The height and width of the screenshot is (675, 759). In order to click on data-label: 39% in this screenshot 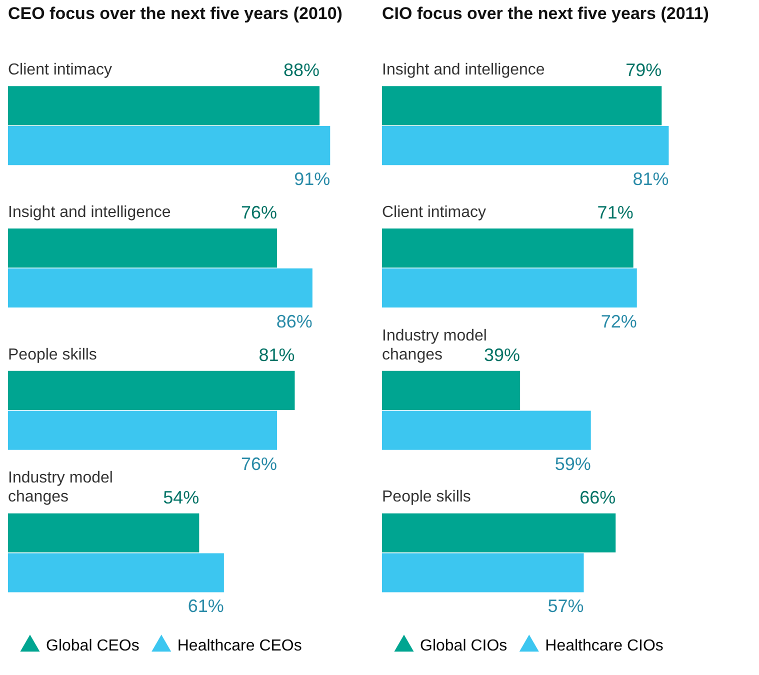, I will do `click(502, 354)`.